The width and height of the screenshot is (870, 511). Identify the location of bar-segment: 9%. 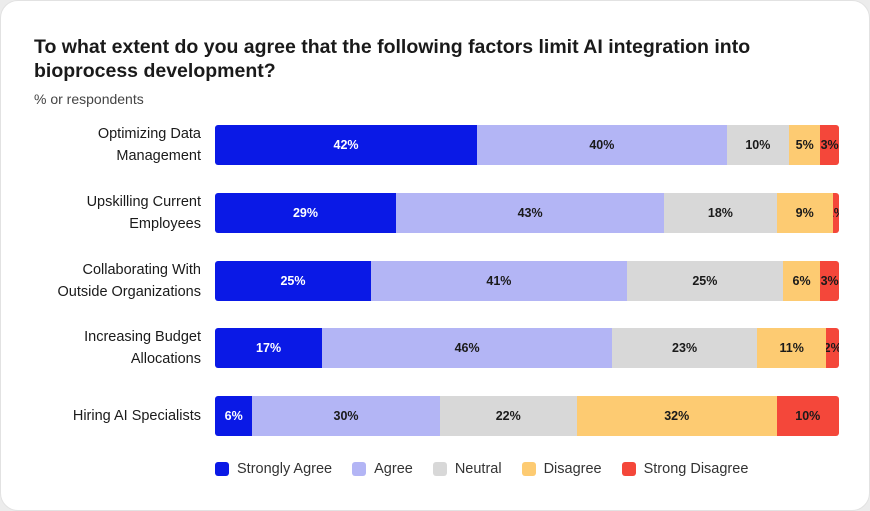
(804, 212).